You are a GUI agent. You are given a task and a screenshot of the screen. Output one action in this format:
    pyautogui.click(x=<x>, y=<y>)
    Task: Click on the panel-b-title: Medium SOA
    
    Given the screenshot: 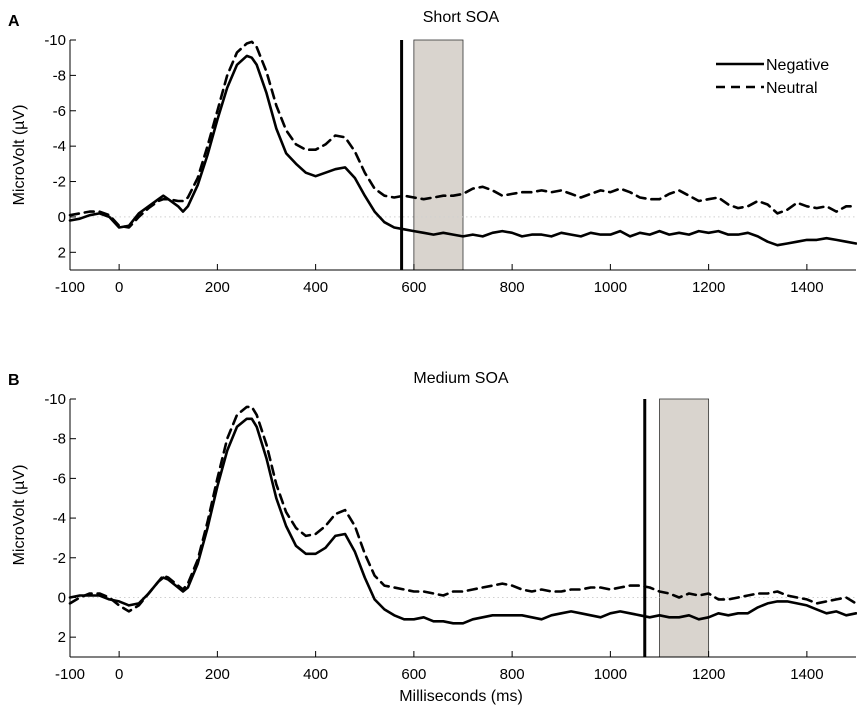 What is the action you would take?
    pyautogui.click(x=460, y=378)
    